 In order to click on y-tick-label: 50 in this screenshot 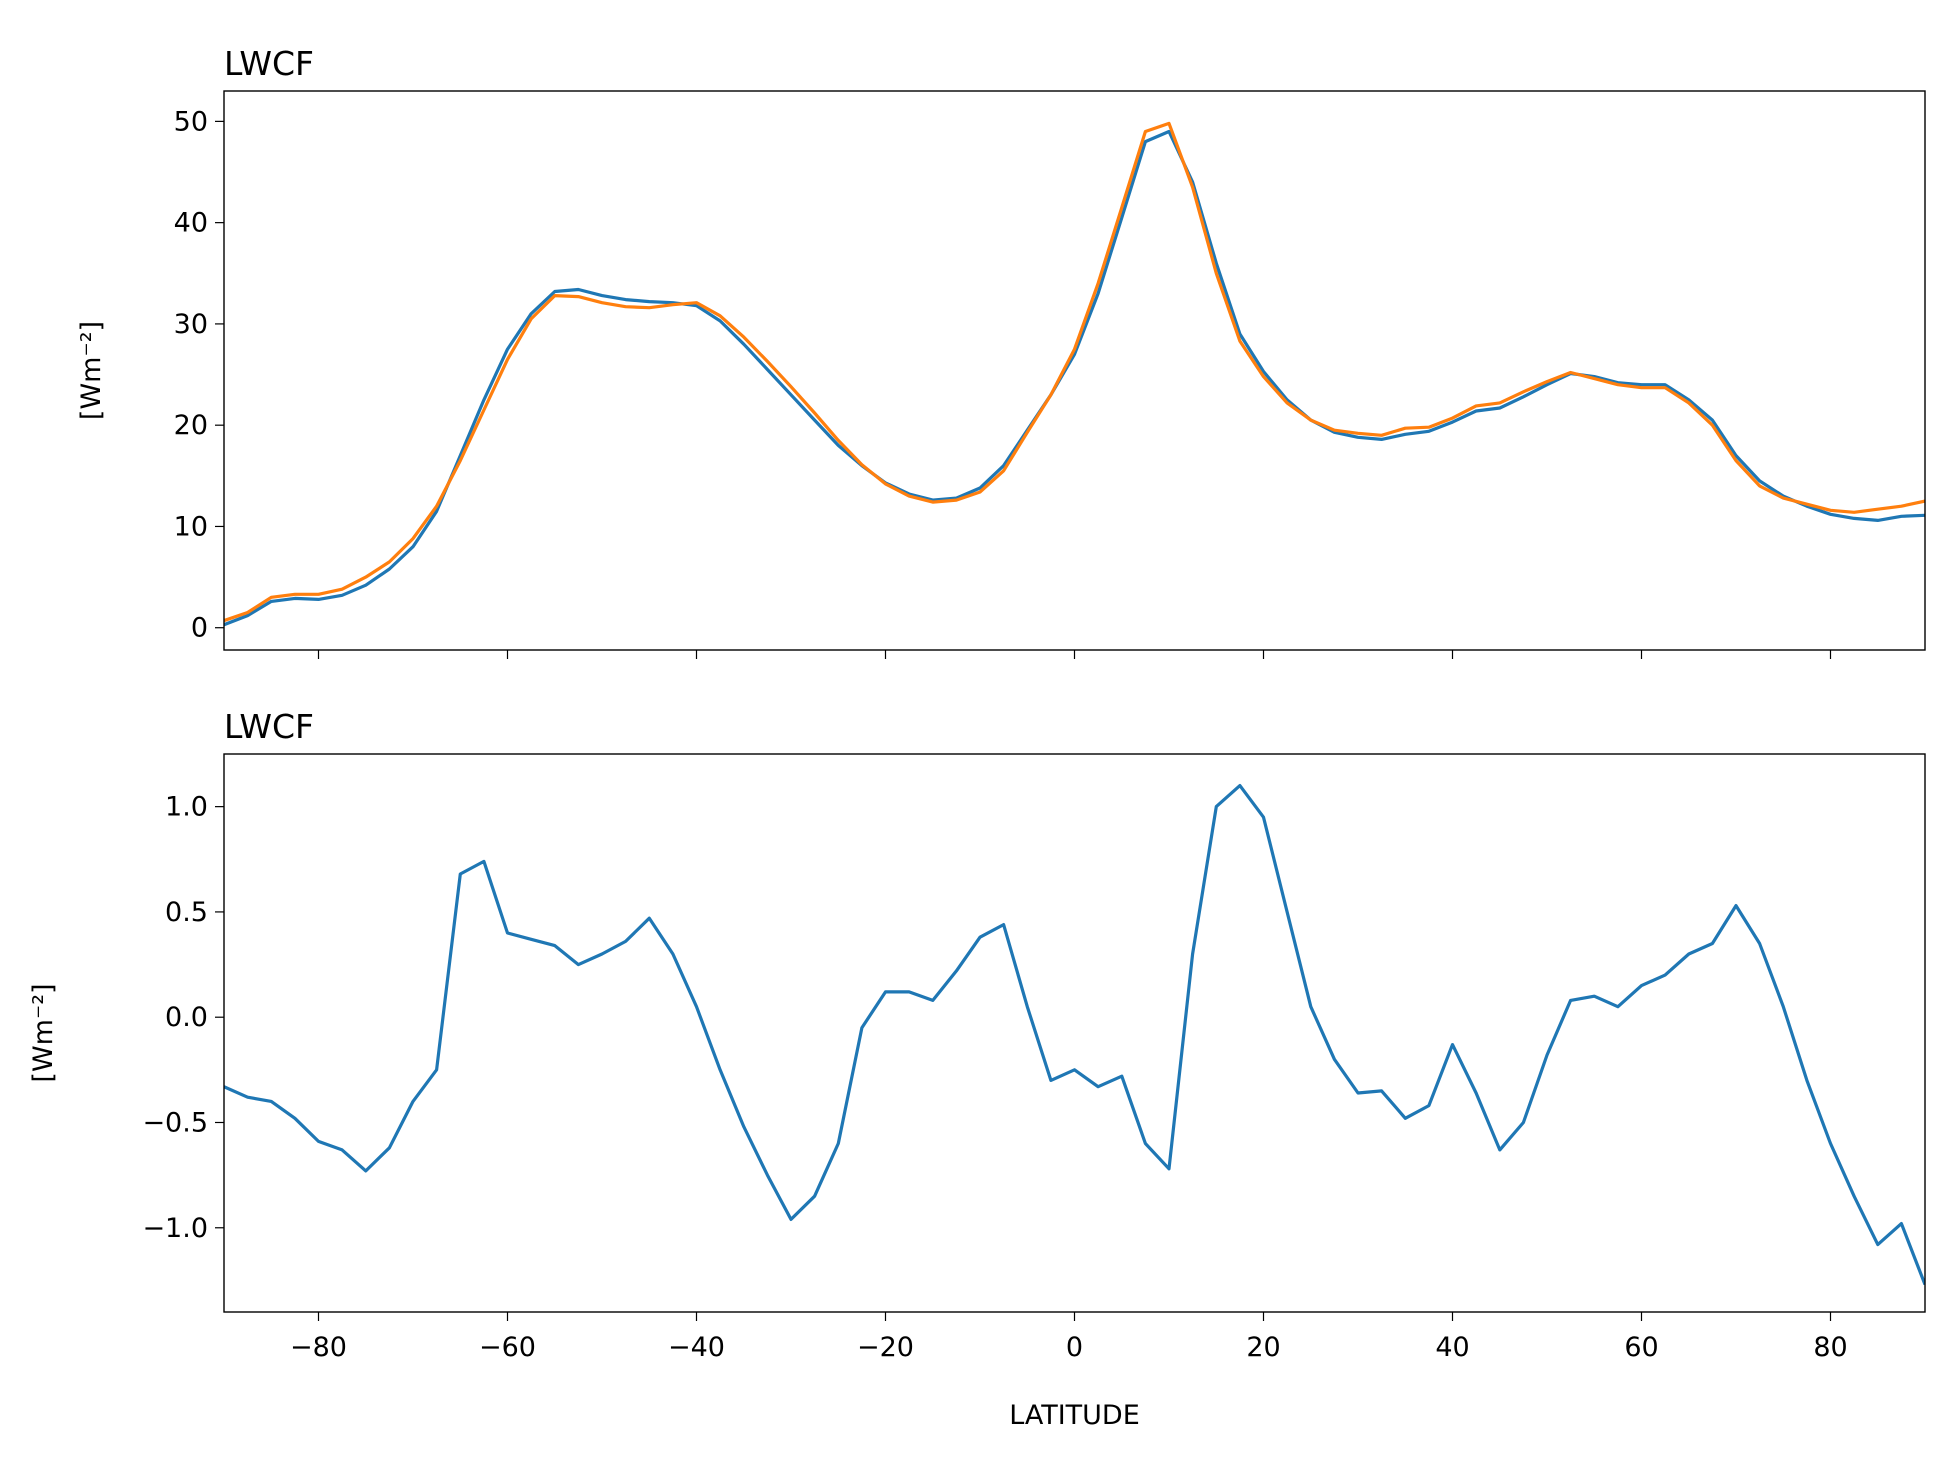, I will do `click(191, 121)`.